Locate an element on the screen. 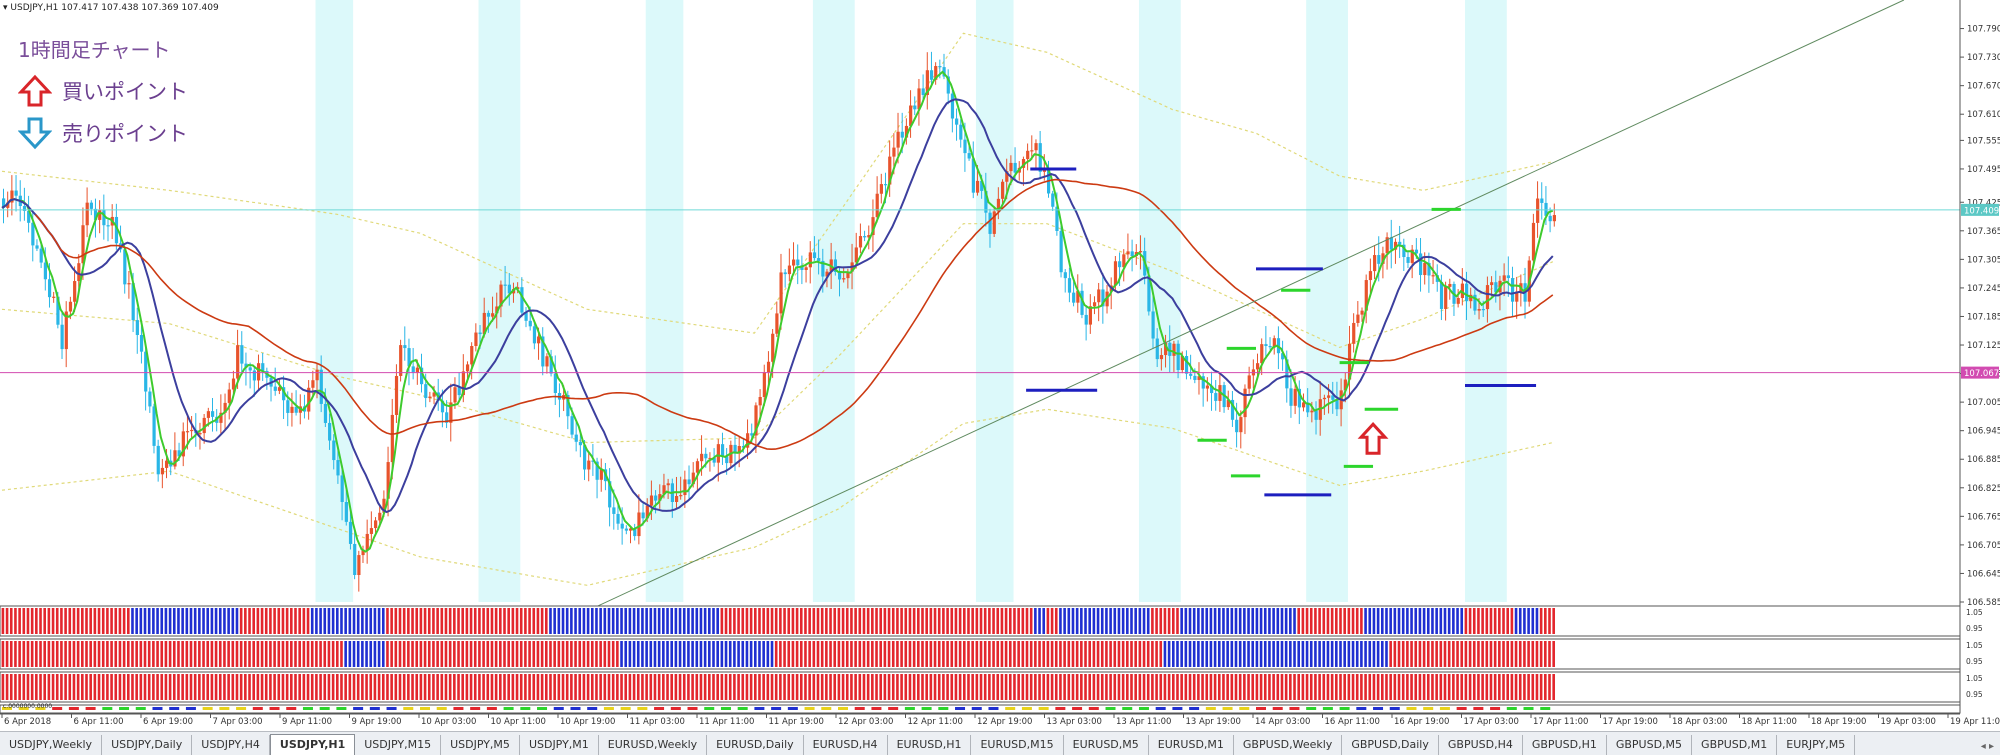 The height and width of the screenshot is (755, 2000). chart-tab: EURUSD,Daily is located at coordinates (755, 745).